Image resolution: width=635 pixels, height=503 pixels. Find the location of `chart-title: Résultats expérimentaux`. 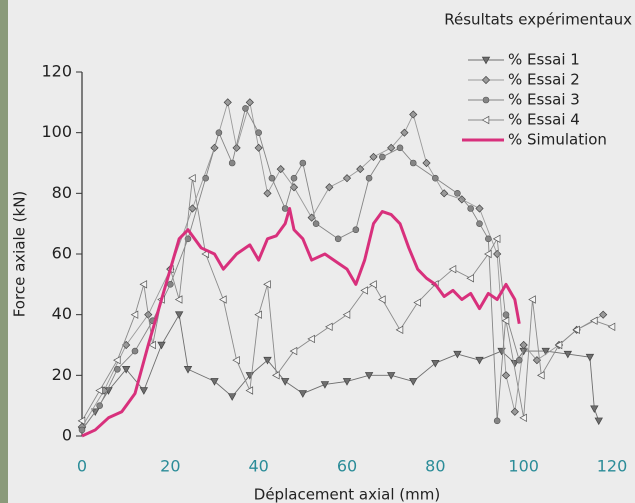

chart-title: Résultats expérimentaux is located at coordinates (538, 20).